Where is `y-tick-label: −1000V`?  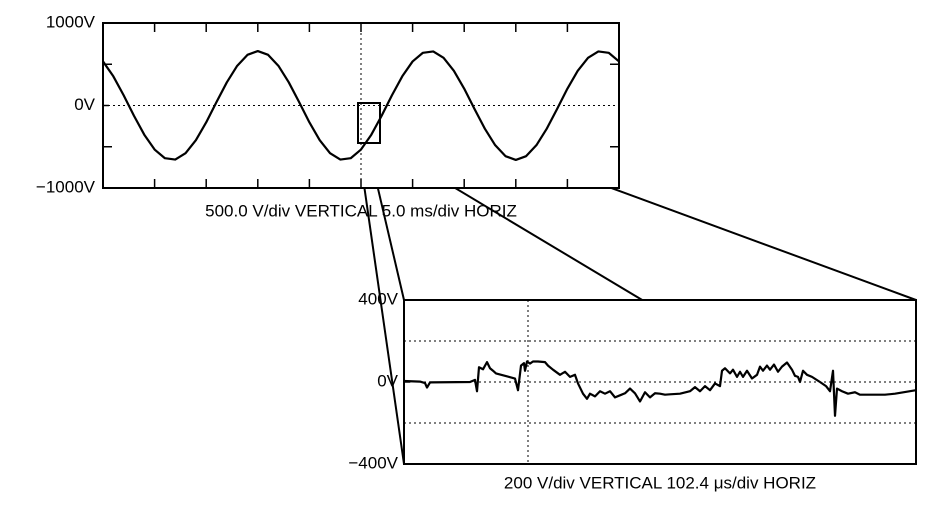
y-tick-label: −1000V is located at coordinates (66, 186).